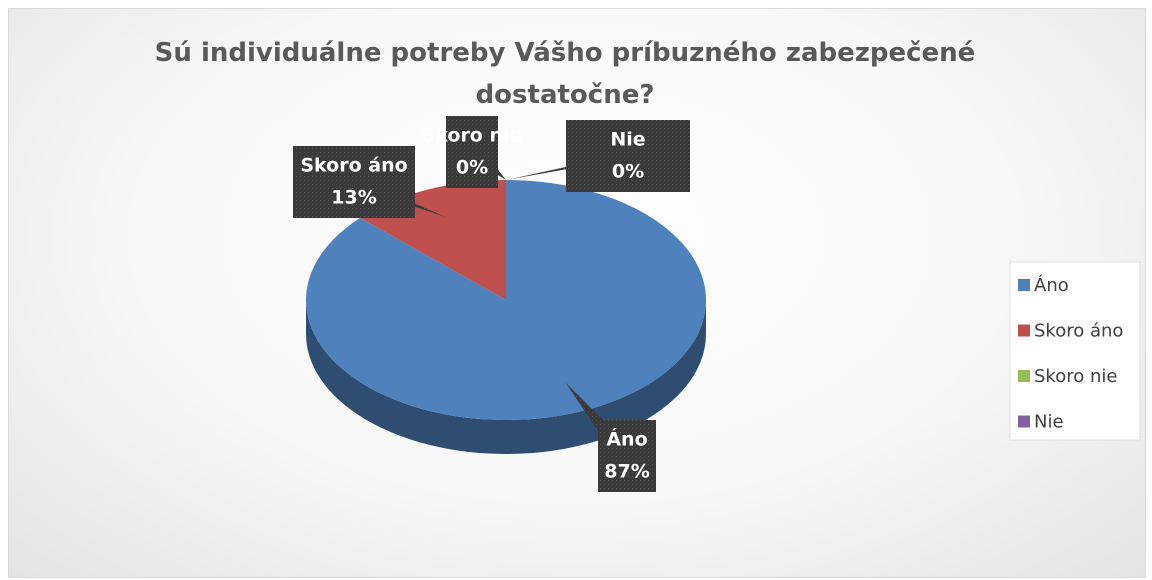 The image size is (1152, 580). I want to click on data-label-name: Skoro nie, so click(472, 136).